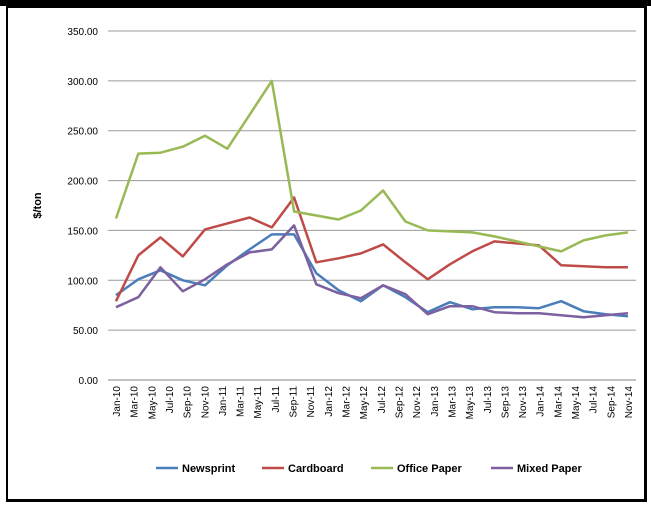 Image resolution: width=651 pixels, height=508 pixels. I want to click on x-tick-label: Jul-10, so click(170, 400).